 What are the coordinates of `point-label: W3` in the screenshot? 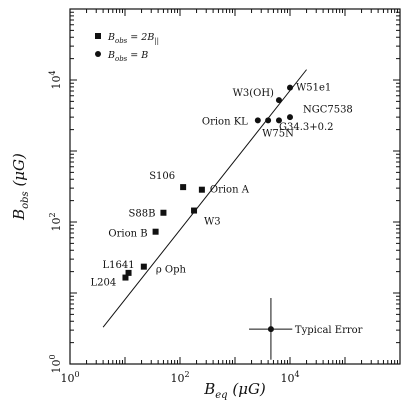 It's located at (212, 222).